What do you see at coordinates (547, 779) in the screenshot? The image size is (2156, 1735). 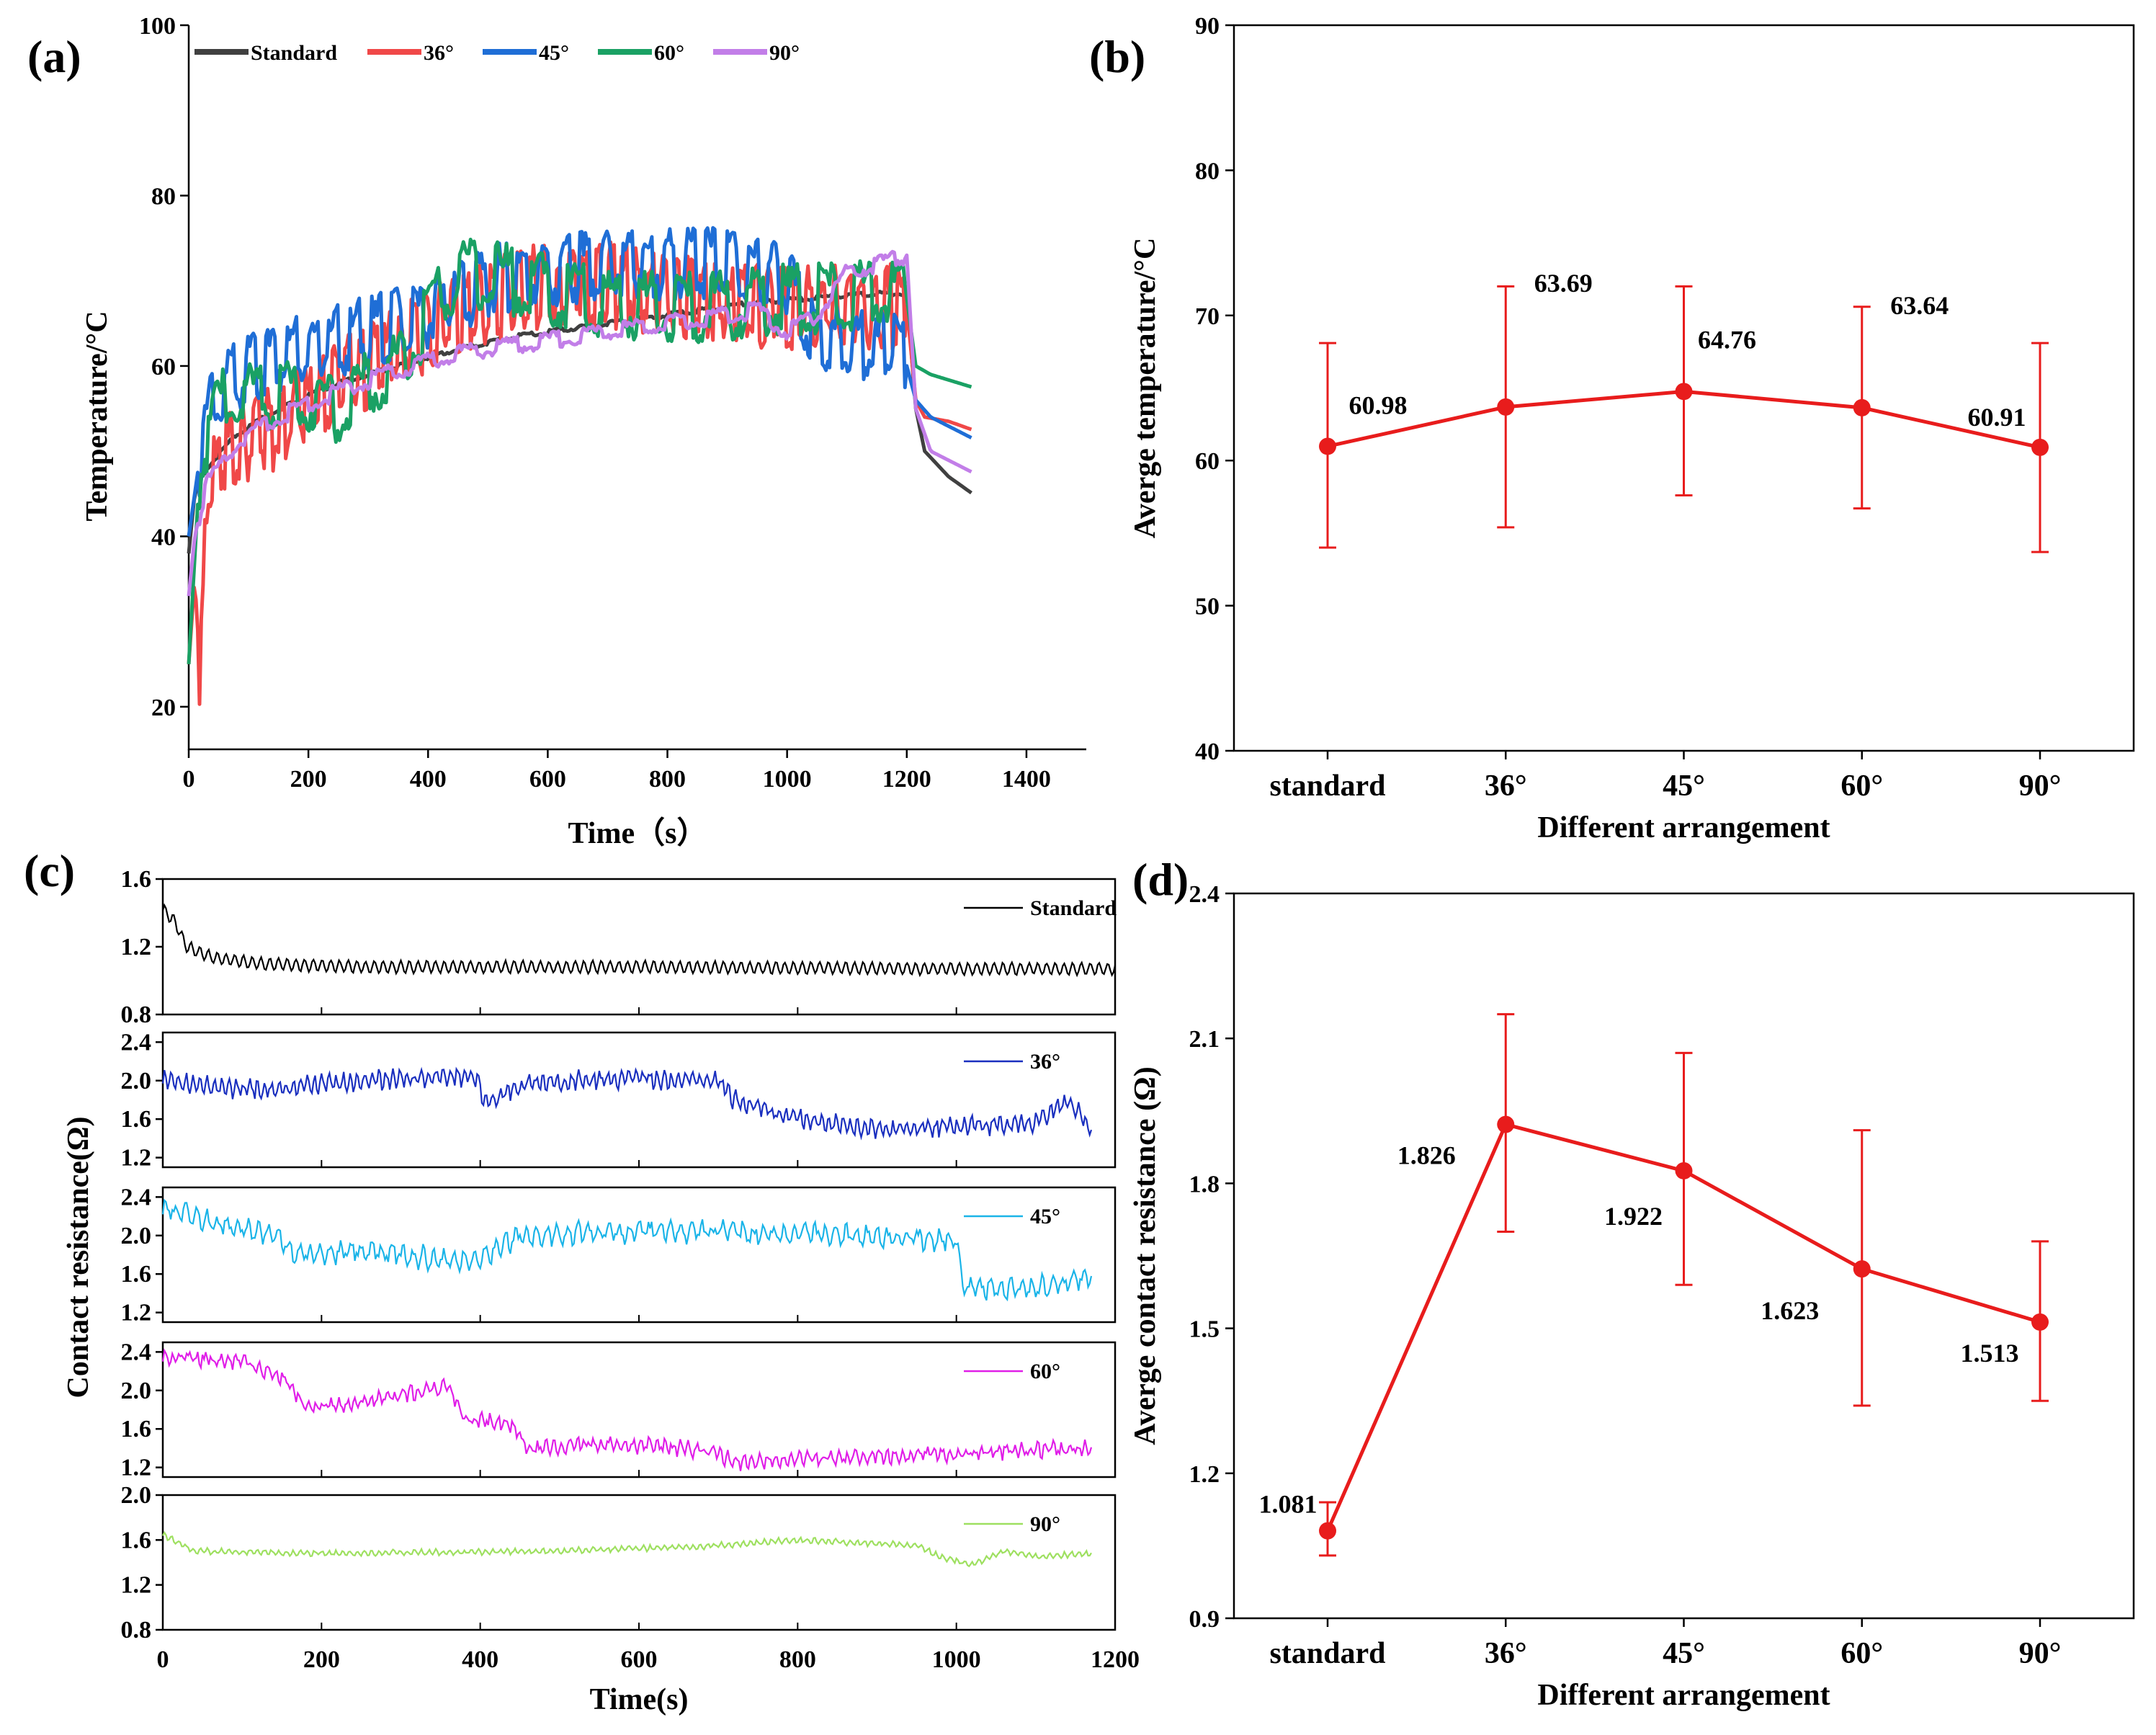 I see `x-tick-label: 600` at bounding box center [547, 779].